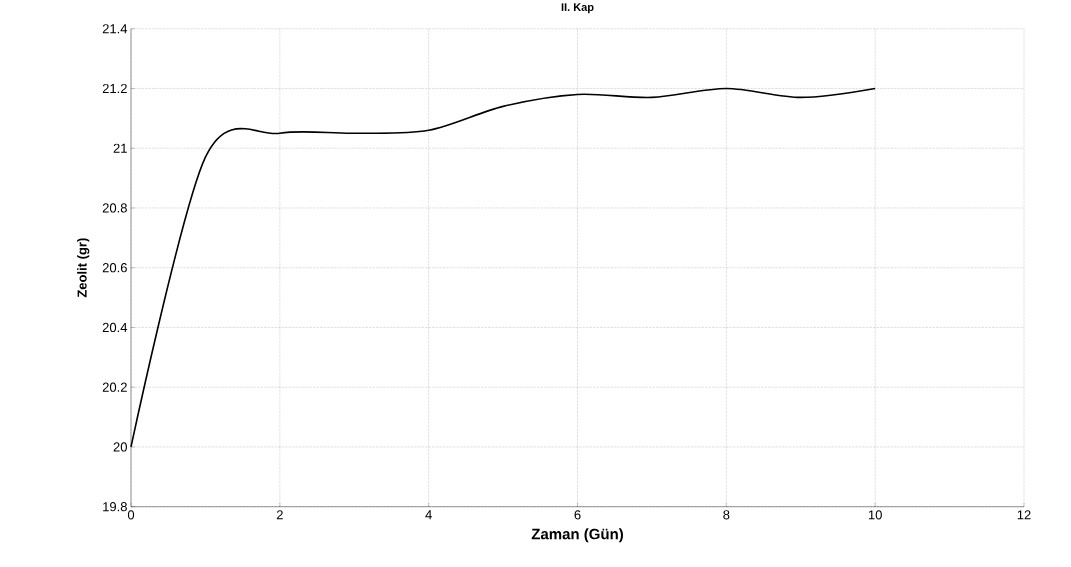 The width and height of the screenshot is (1071, 567). I want to click on y-tick-label: 21, so click(120, 148).